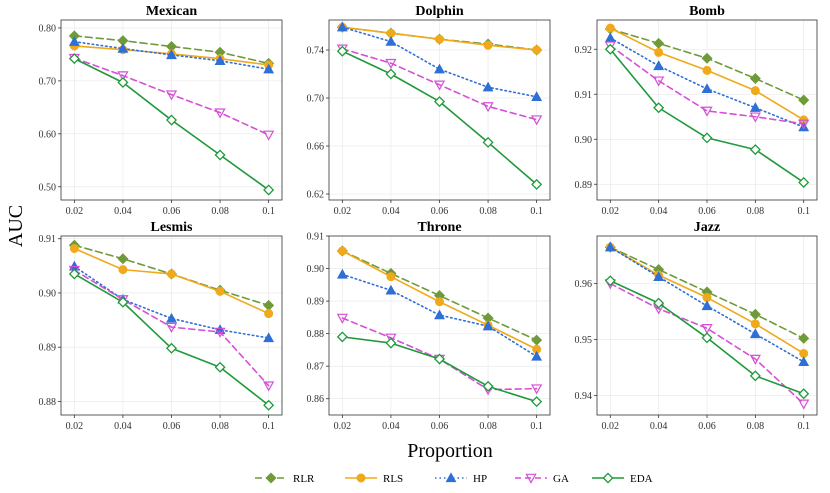  I want to click on series-rls, so click(707, 74).